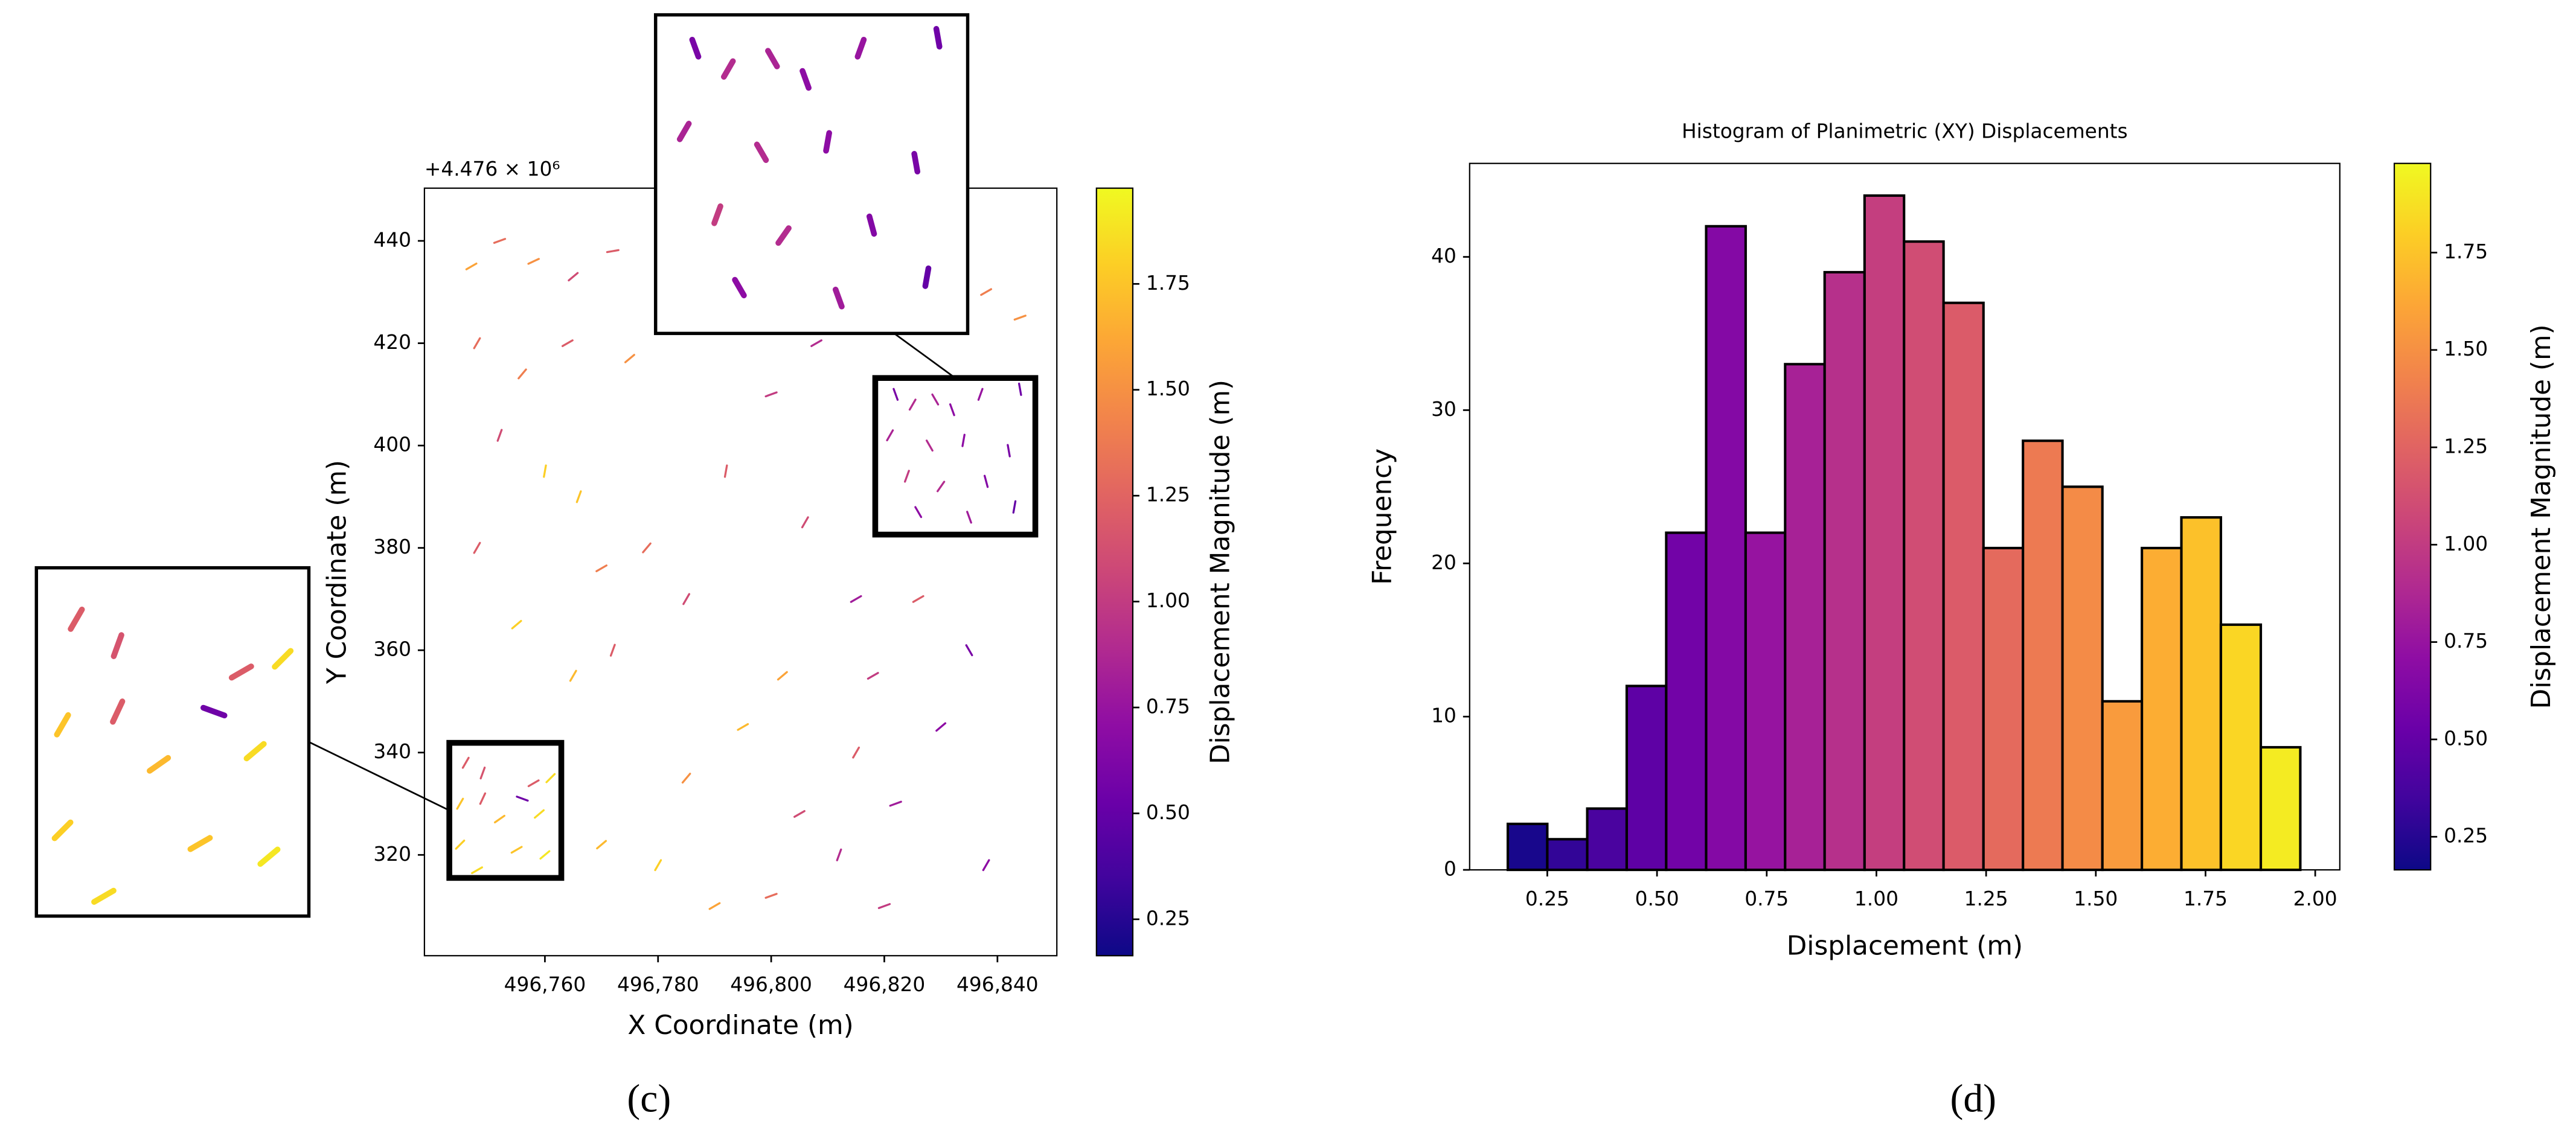 This screenshot has height=1130, width=2576. I want to click on y-tick-label: 420, so click(392, 342).